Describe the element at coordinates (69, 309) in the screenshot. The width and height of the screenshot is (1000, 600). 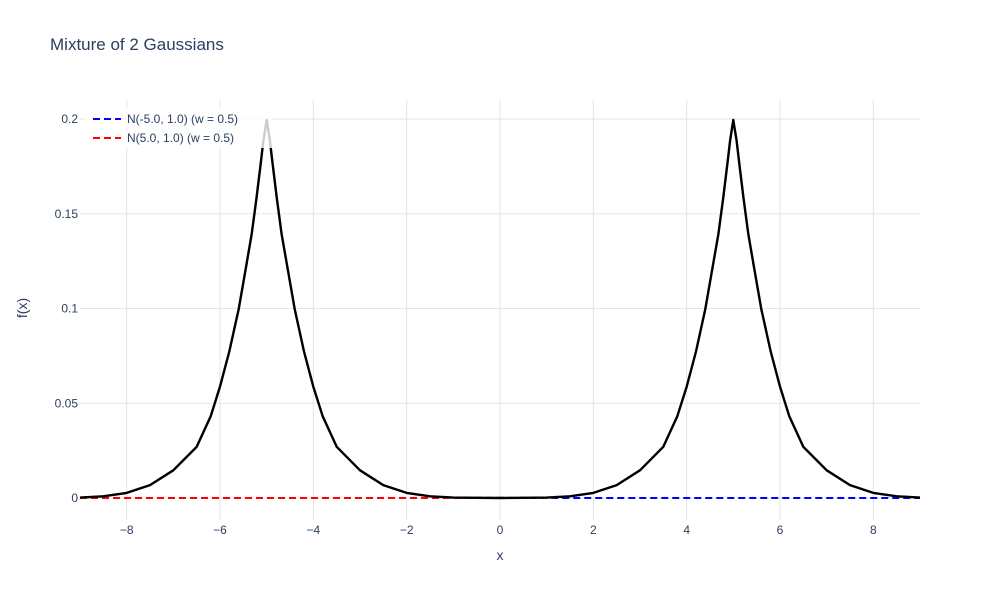
I see `y-tick-label: 0.1` at that location.